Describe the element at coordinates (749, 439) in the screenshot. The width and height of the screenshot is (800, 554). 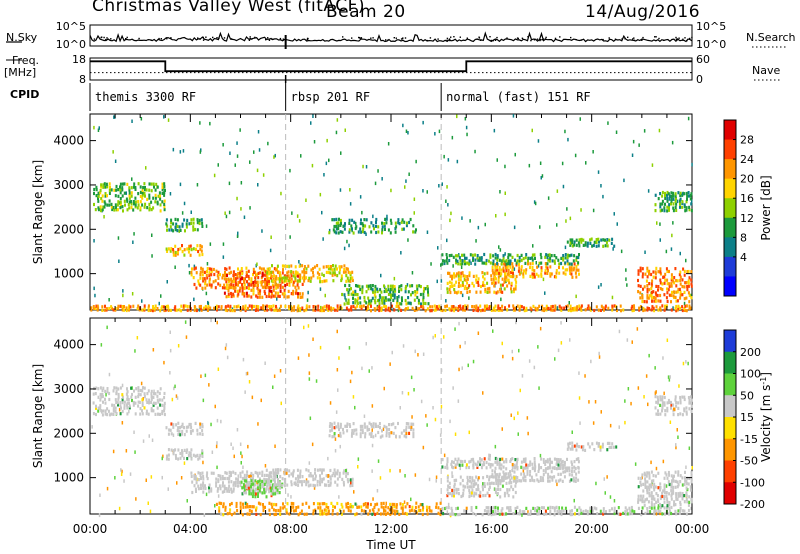
I see `velocity-colorbar-tick-label: -15` at that location.